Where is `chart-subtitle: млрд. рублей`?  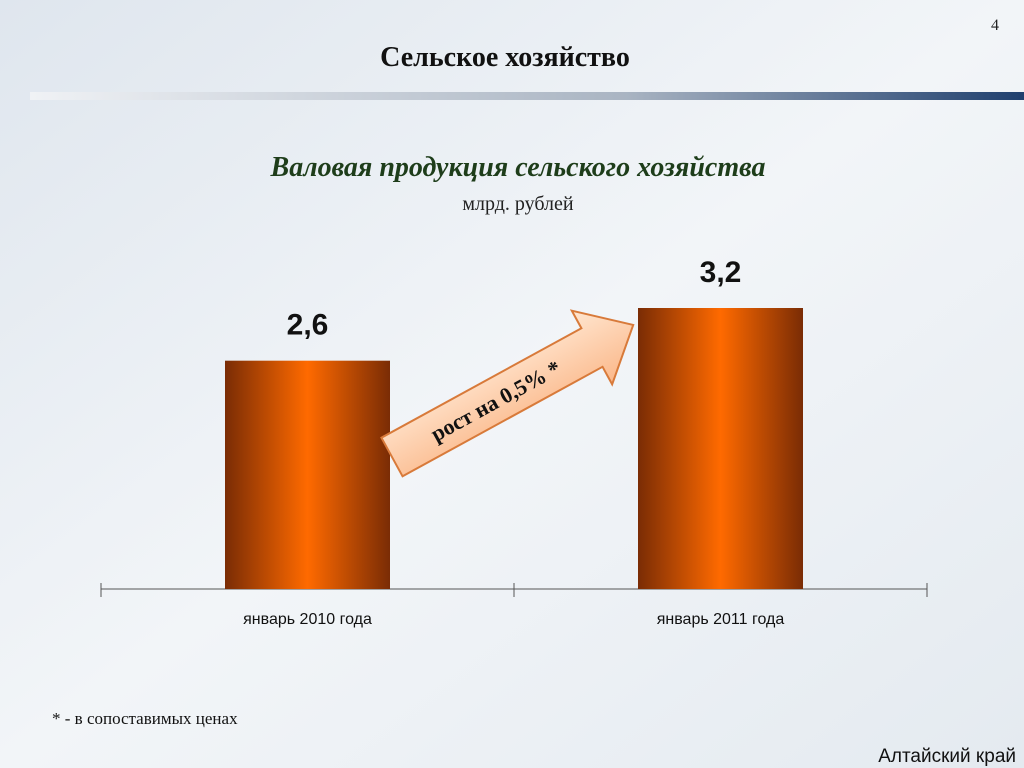 chart-subtitle: млрд. рублей is located at coordinates (518, 204).